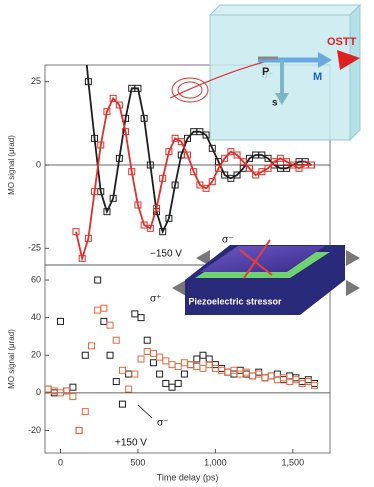 This screenshot has width=374, height=487. I want to click on y-axis-label: MO signal (μrad), so click(11, 359).